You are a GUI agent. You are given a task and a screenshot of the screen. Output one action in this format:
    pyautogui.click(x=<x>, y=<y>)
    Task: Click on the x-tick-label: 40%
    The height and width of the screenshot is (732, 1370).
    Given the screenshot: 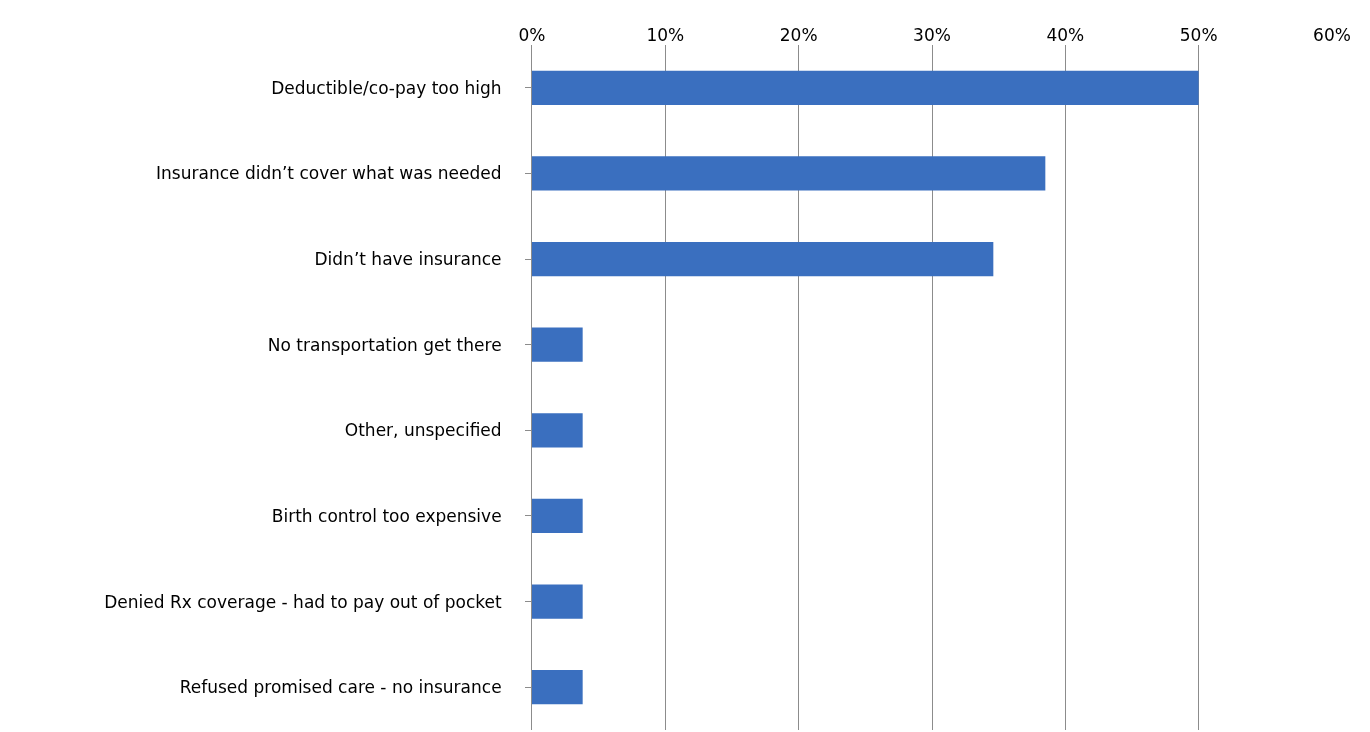 What is the action you would take?
    pyautogui.click(x=1065, y=34)
    